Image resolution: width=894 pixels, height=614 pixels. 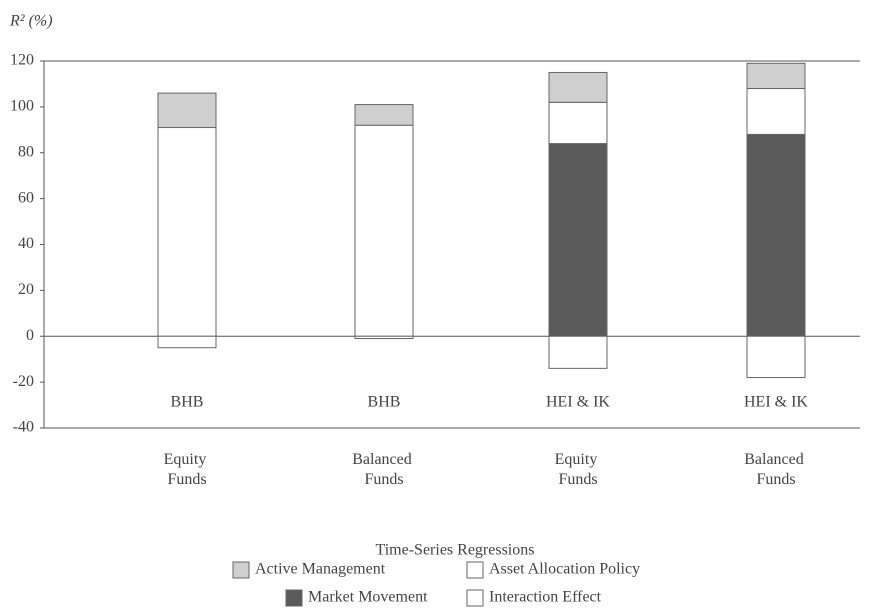 What do you see at coordinates (26, 197) in the screenshot?
I see `y-tick-label: 60` at bounding box center [26, 197].